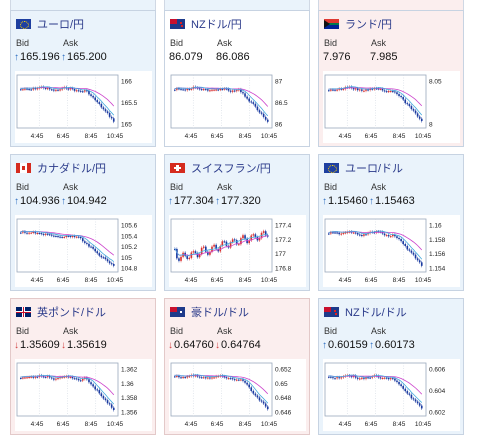 This screenshot has height=435, width=480. I want to click on price-chart: 87 86.5 86 4:45 6:45 8:45 10:45, so click(237, 107).